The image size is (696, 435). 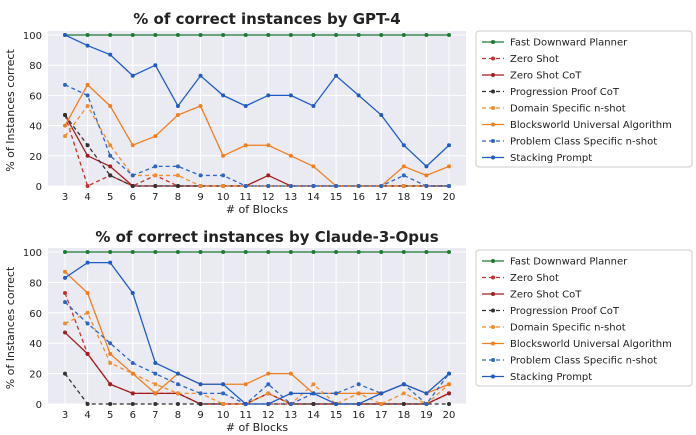 I want to click on x-tick-label: 15, so click(x=336, y=415).